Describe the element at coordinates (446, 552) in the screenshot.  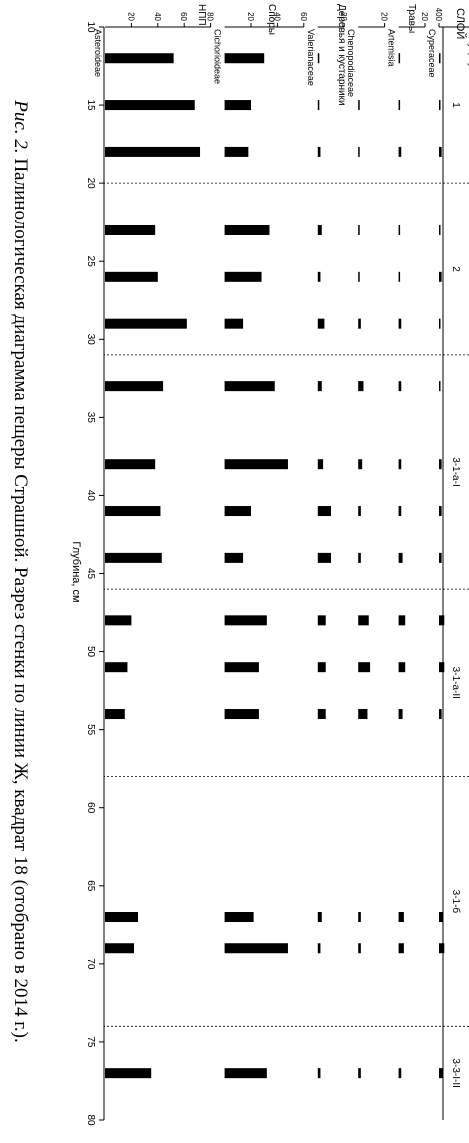
I see `panel-cyperaceae: Cyperaceae` at that location.